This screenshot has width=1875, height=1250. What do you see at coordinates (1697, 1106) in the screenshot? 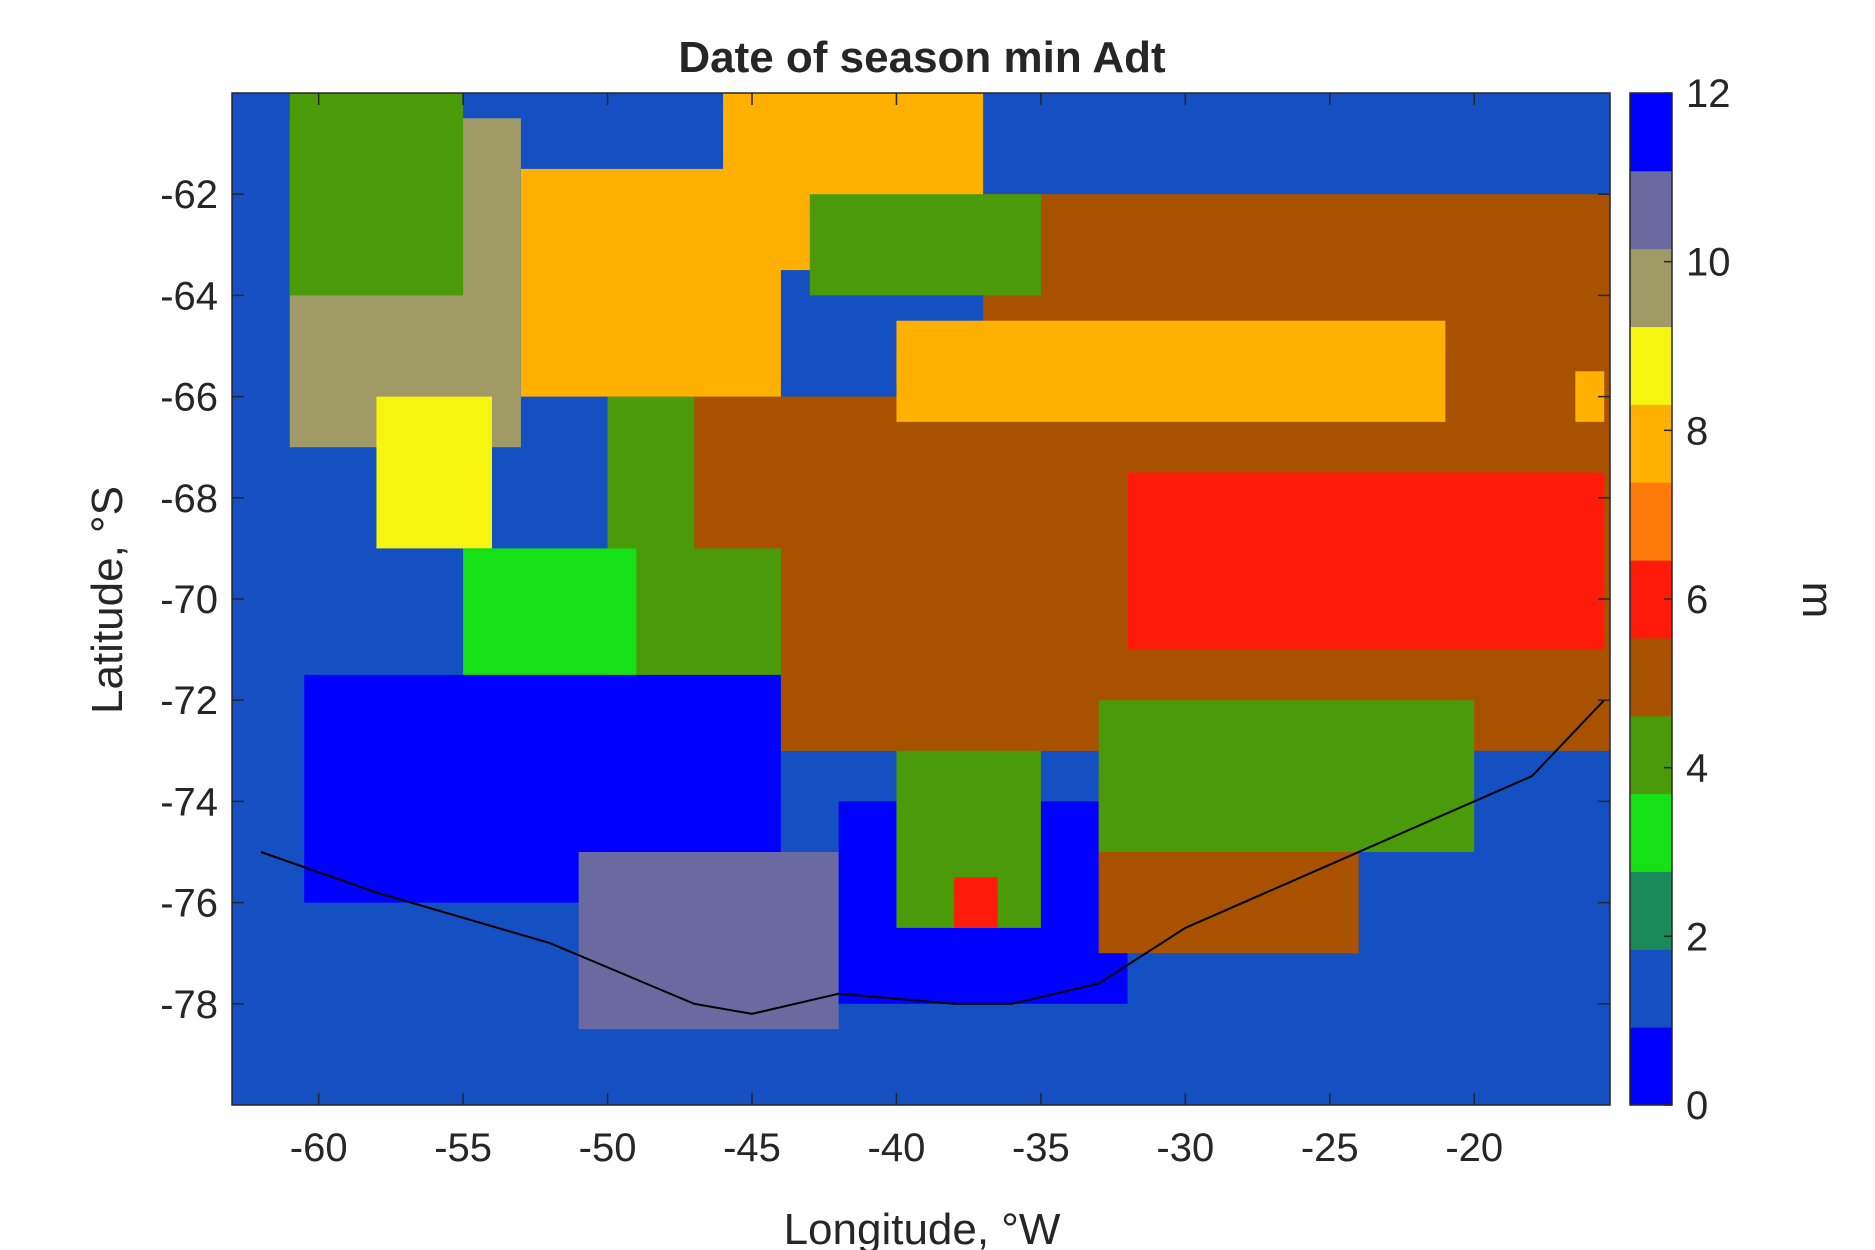
I see `colorbar-tick-label: 0` at bounding box center [1697, 1106].